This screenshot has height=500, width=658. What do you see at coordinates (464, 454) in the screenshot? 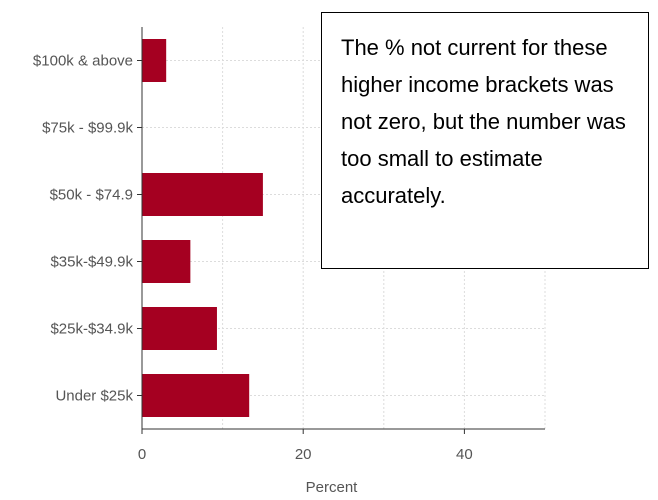
I see `x-tick-label: 40` at bounding box center [464, 454].